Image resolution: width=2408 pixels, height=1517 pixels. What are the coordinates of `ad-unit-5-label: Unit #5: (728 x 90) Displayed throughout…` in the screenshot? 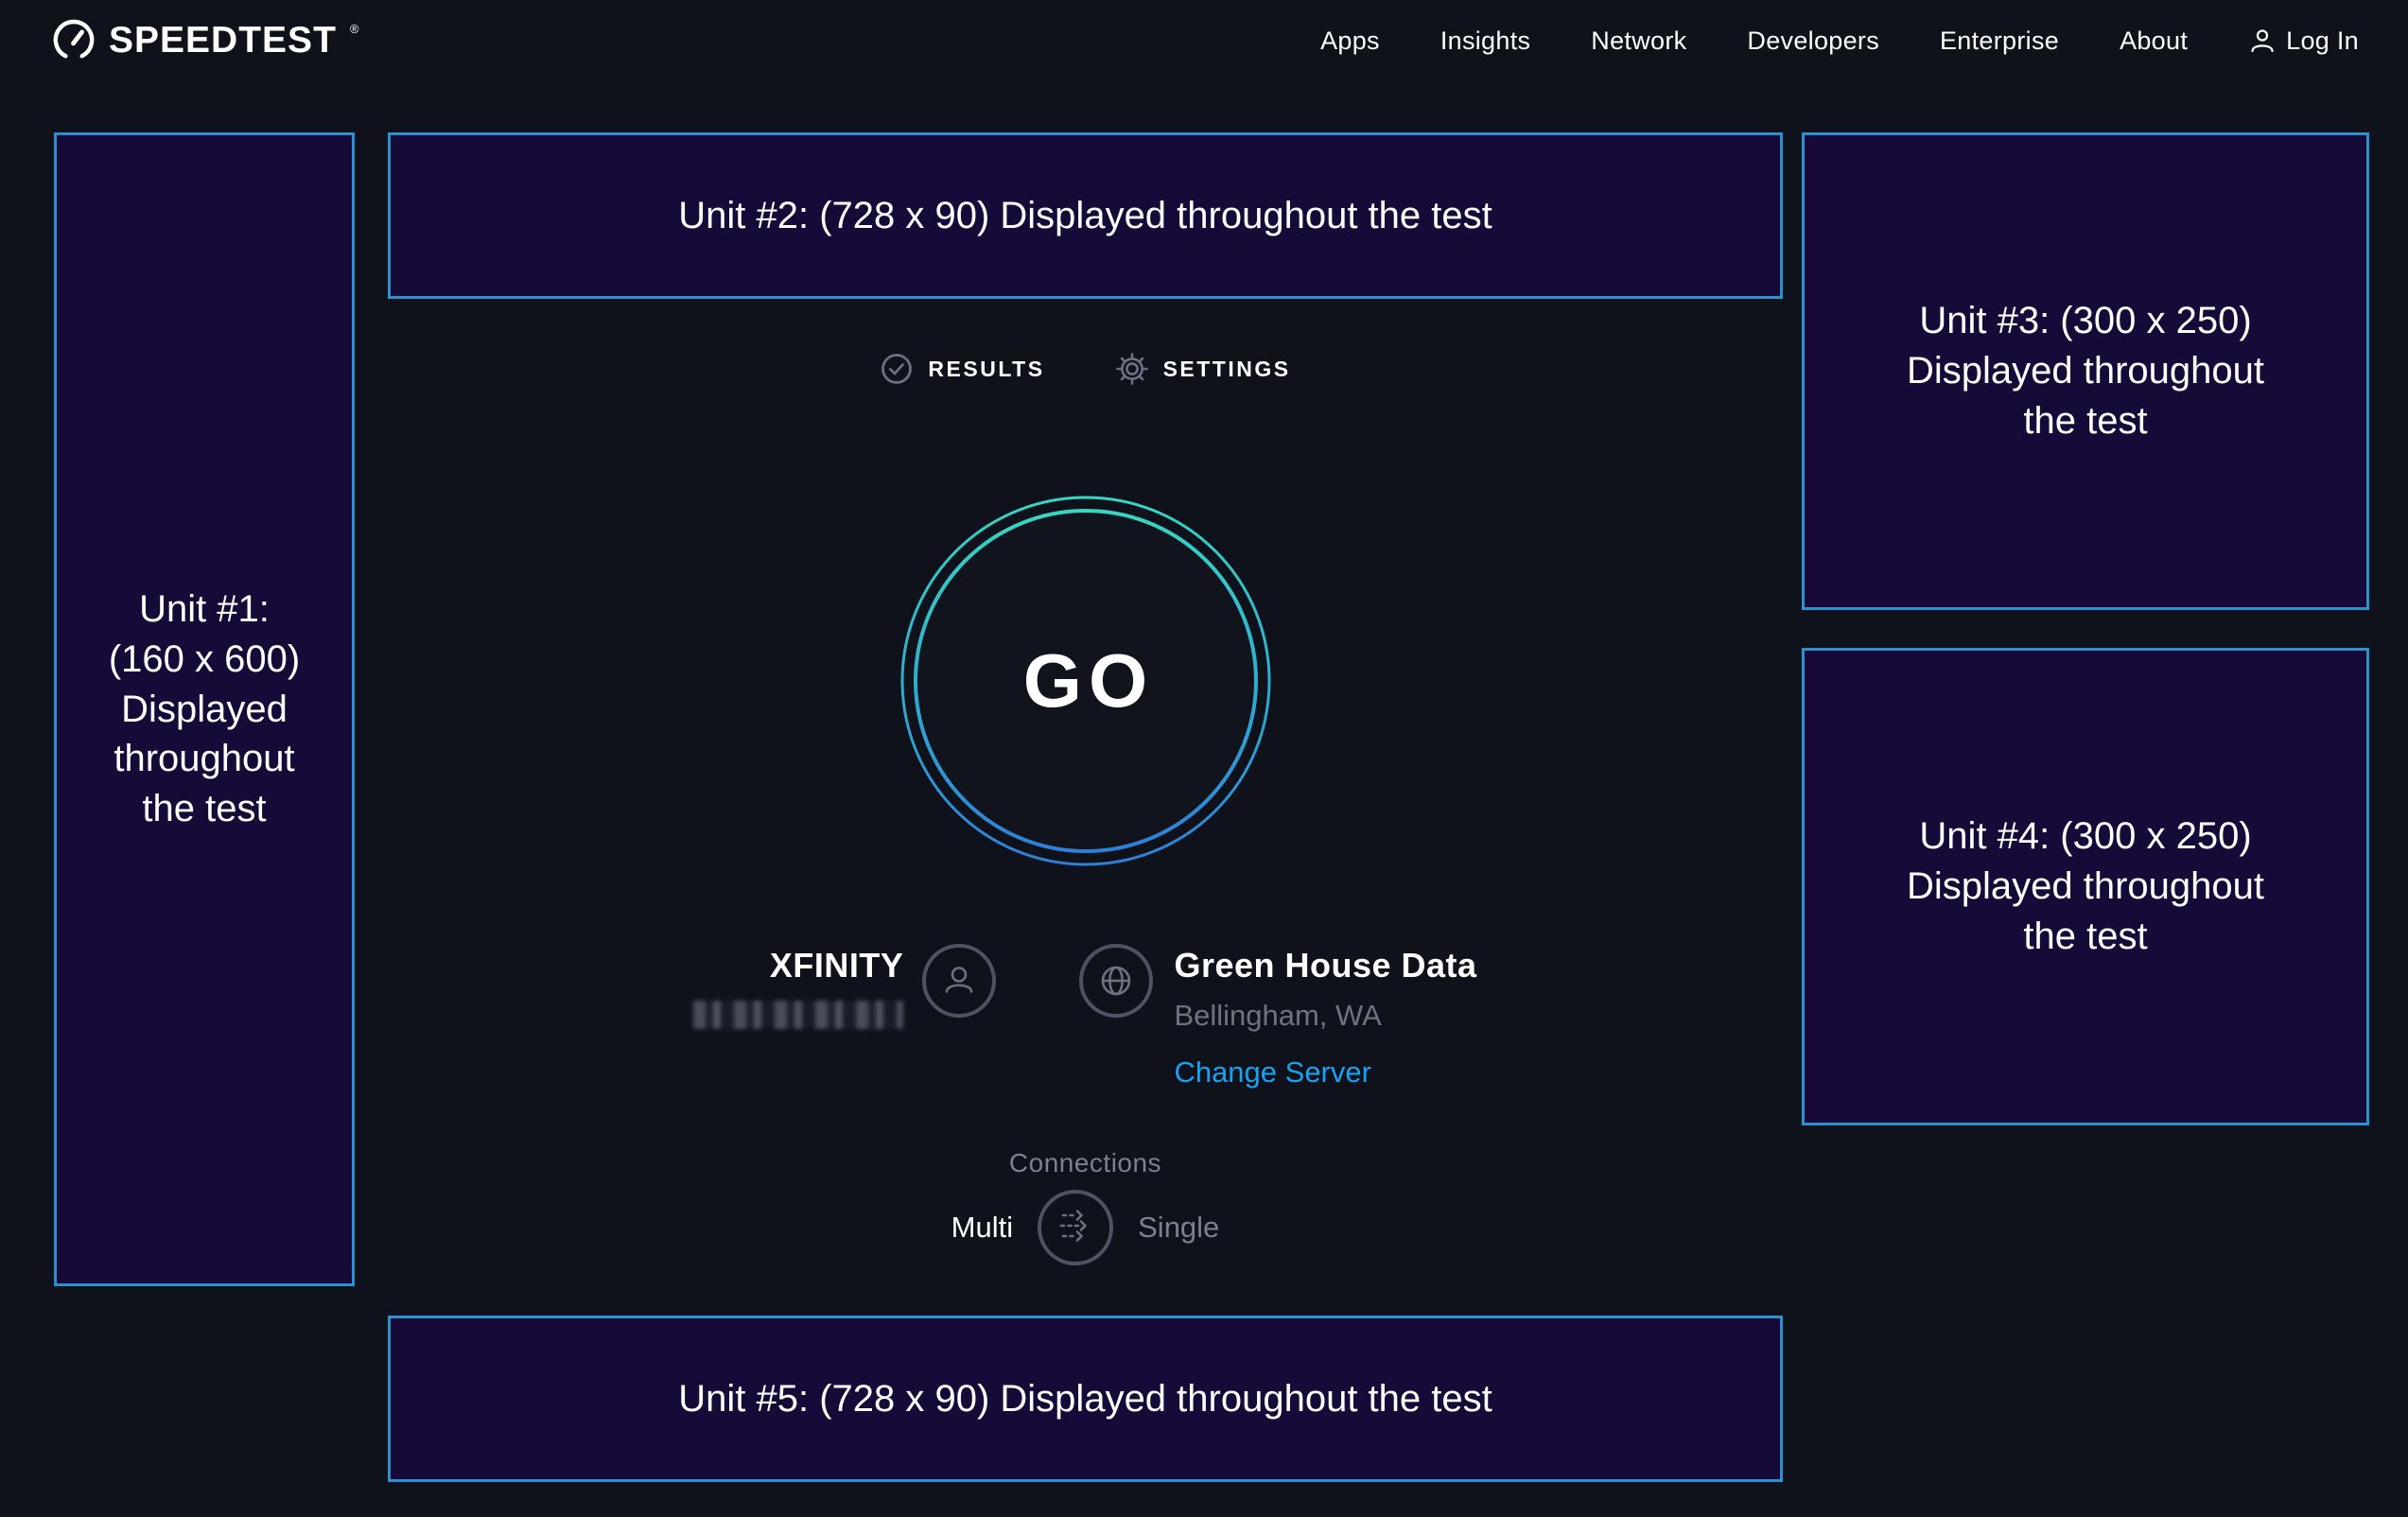 It's located at (1085, 1398).